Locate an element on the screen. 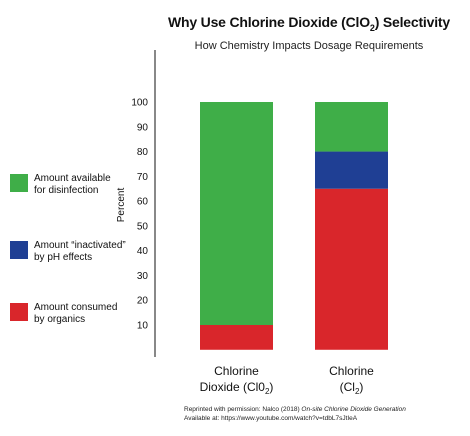 The image size is (470, 436). y-tick-label: 100 is located at coordinates (139, 103).